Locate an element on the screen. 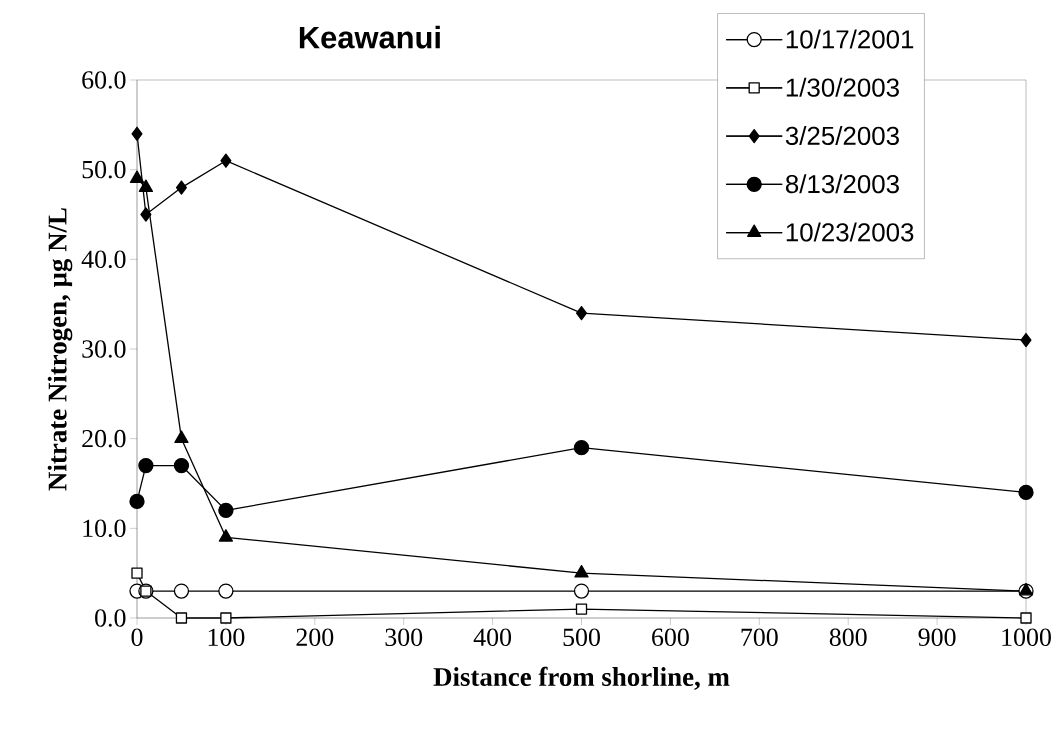  legend-label: 10/23/2003 is located at coordinates (850, 232).